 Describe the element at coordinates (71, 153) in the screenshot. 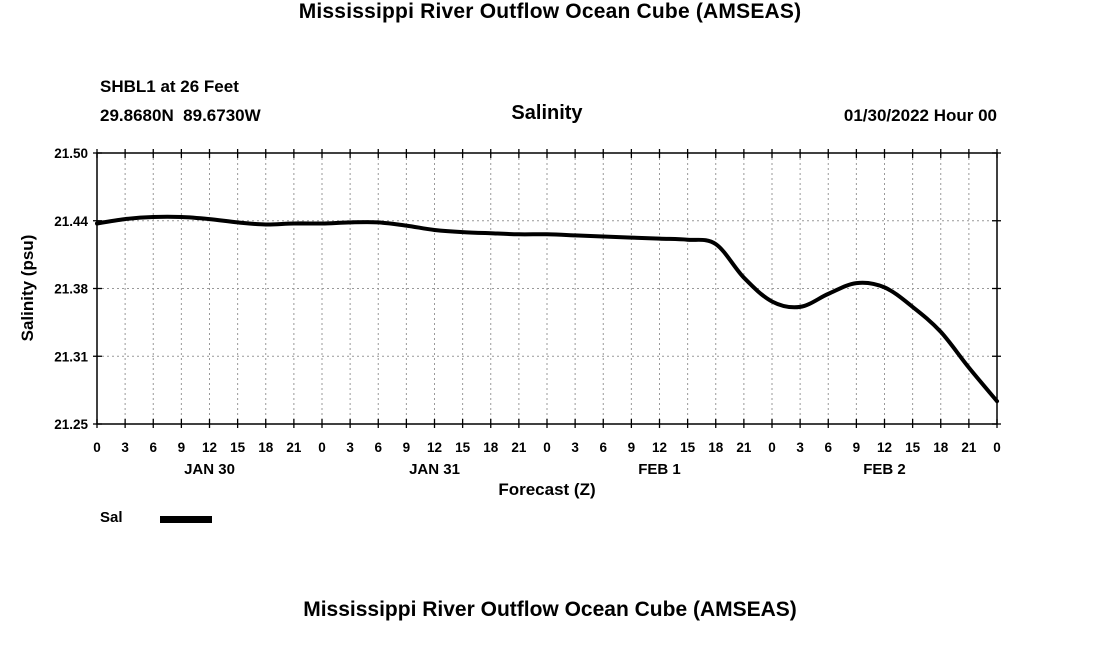

I see `svg-text: 21.50` at that location.